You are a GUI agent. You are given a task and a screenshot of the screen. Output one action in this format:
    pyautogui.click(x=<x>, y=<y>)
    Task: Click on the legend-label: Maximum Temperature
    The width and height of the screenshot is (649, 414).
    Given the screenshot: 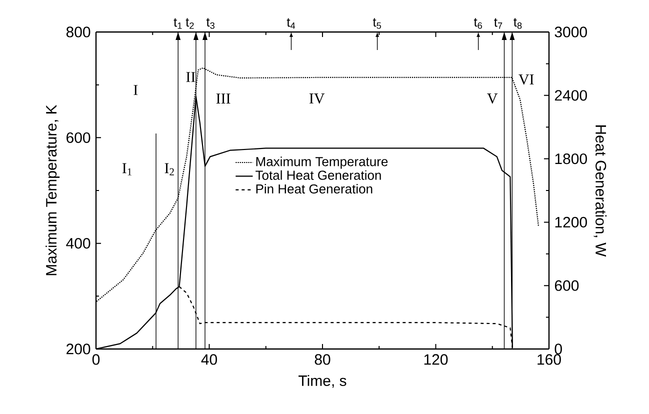 What is the action you would take?
    pyautogui.click(x=322, y=162)
    